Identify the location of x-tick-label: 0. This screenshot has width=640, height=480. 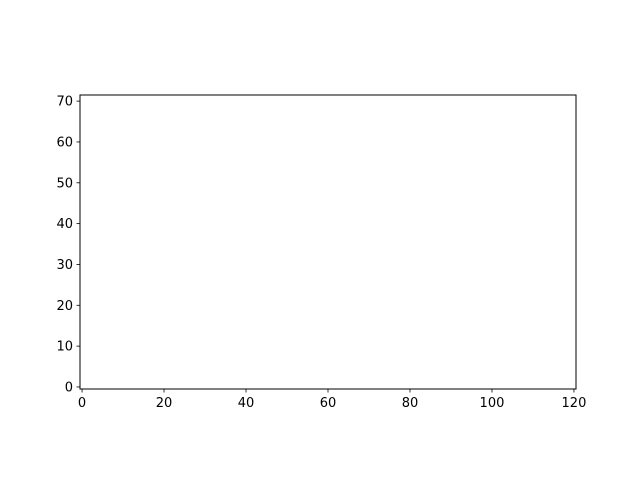
(82, 403).